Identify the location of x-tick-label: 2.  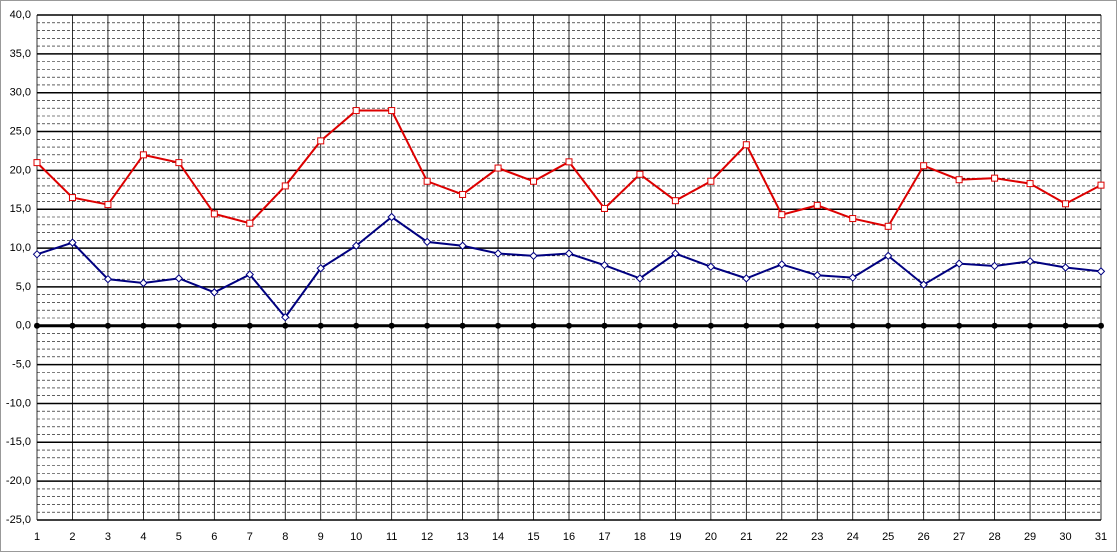
(72, 537).